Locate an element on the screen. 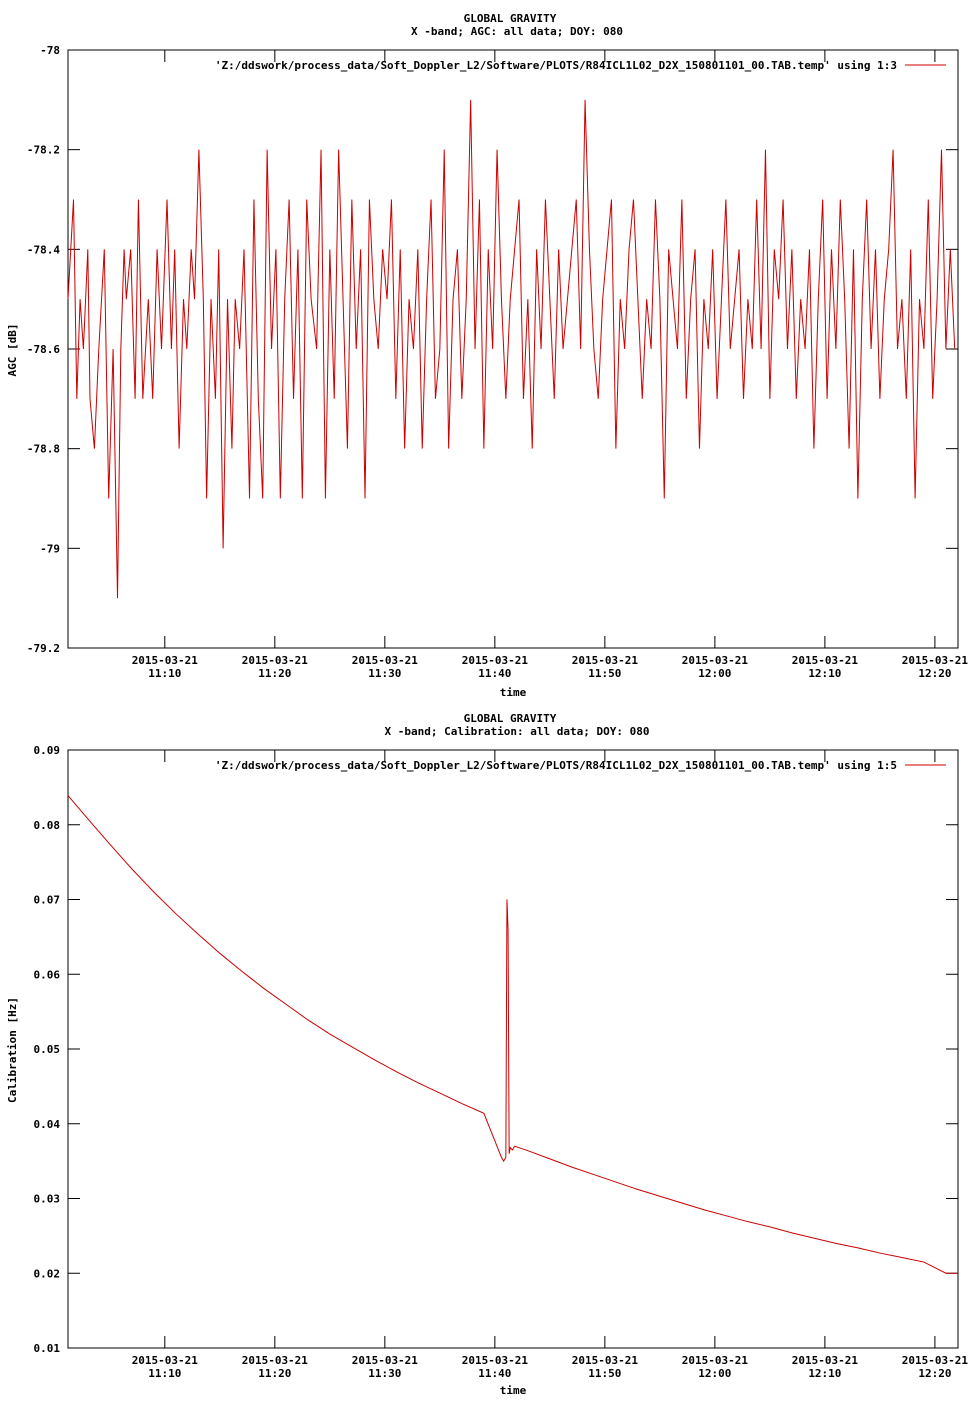 This screenshot has width=980, height=1404. agc-ytick-label: -78.4 is located at coordinates (43, 249).